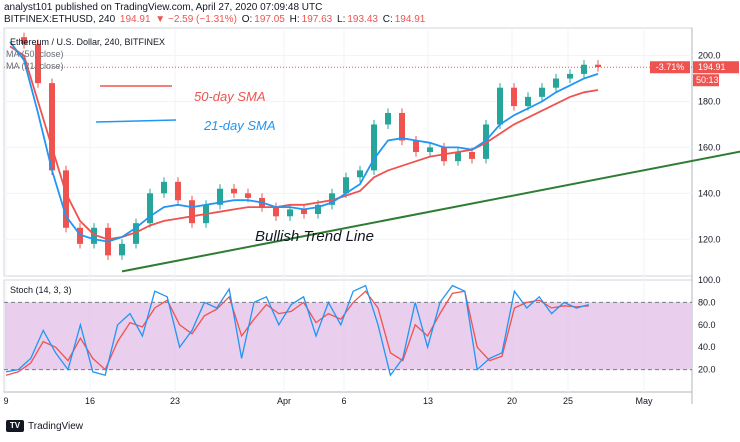 The height and width of the screenshot is (442, 740). Describe the element at coordinates (707, 347) in the screenshot. I see `stoch-tick-label: 40.0` at that location.